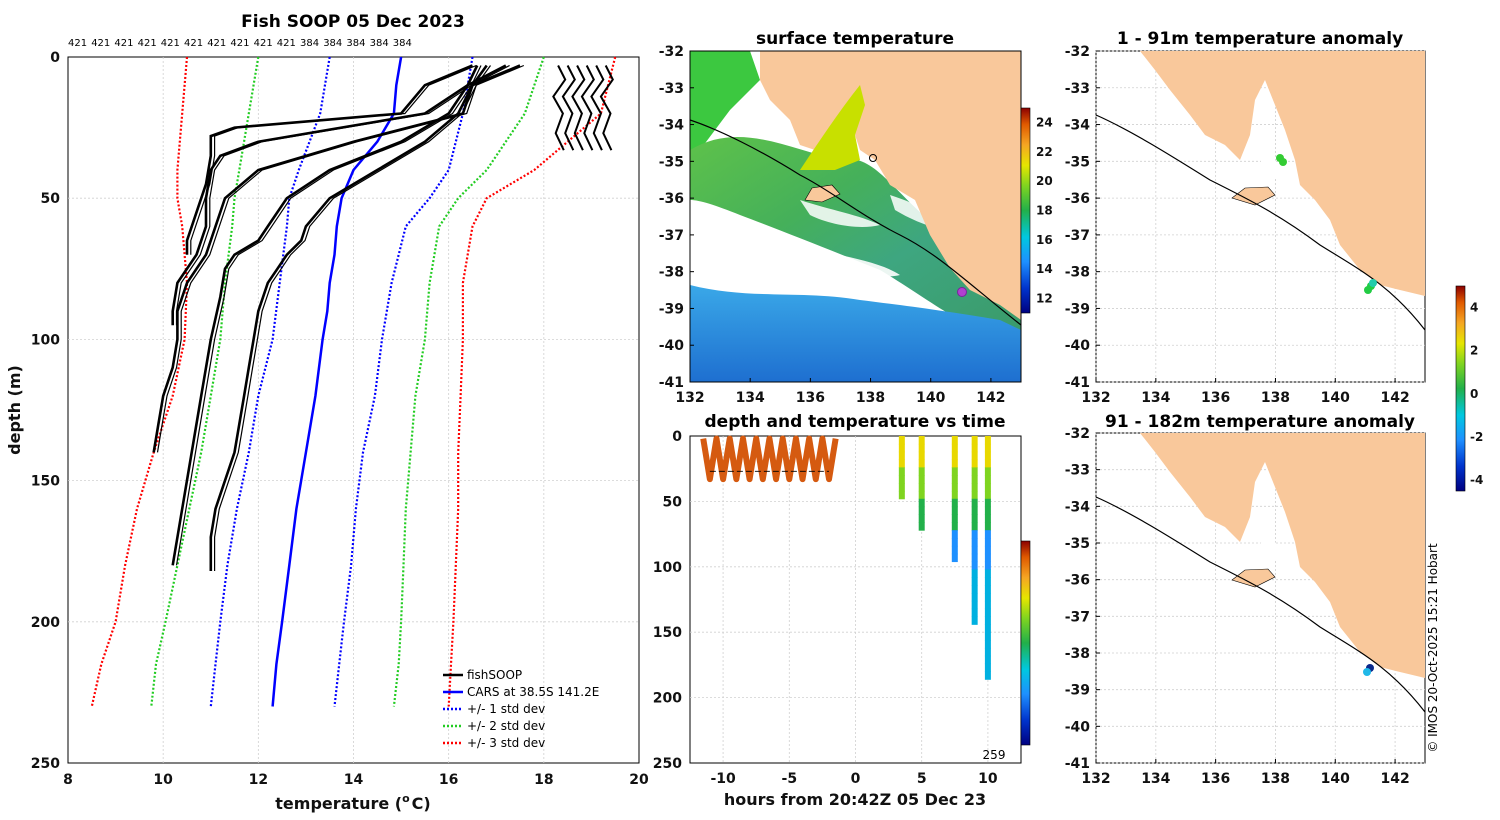  Describe the element at coordinates (667, 633) in the screenshot. I see `depth-time-ytick-label: 150` at that location.